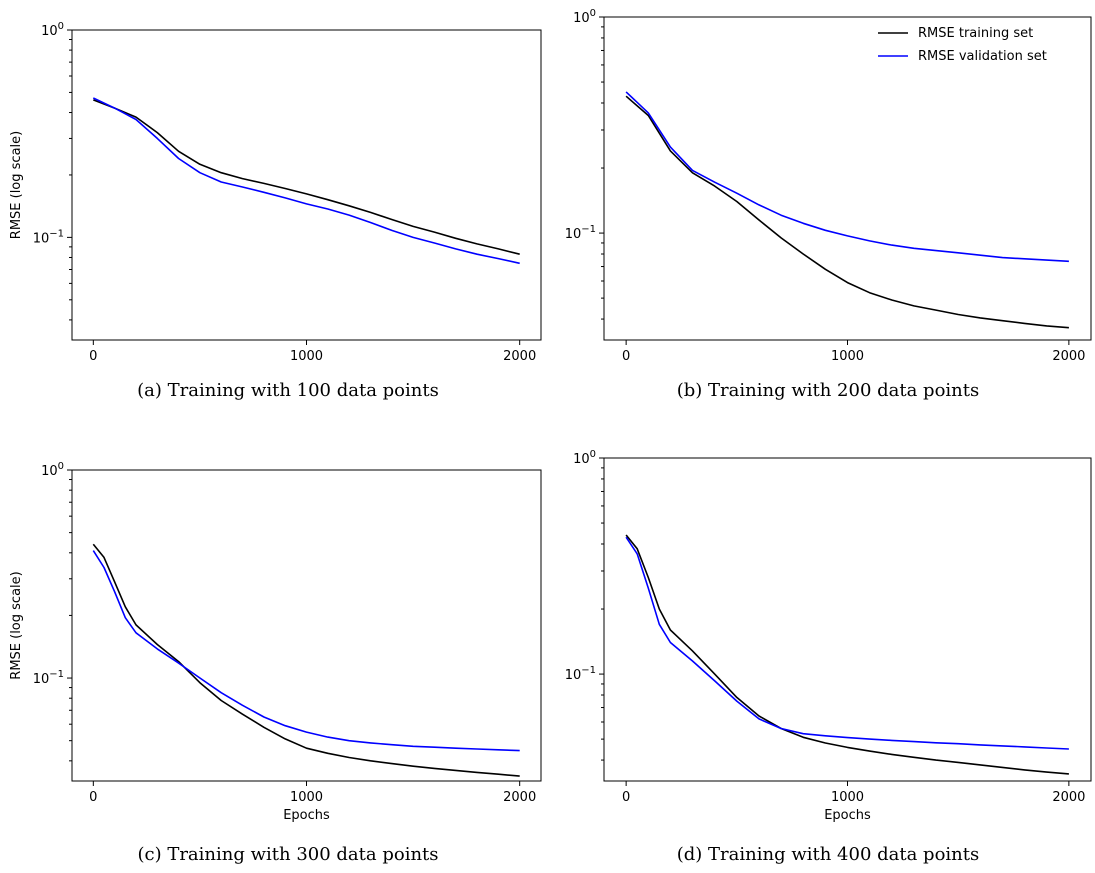 The height and width of the screenshot is (873, 1095). What do you see at coordinates (975, 33) in the screenshot?
I see `legend-label: RMSE training set` at bounding box center [975, 33].